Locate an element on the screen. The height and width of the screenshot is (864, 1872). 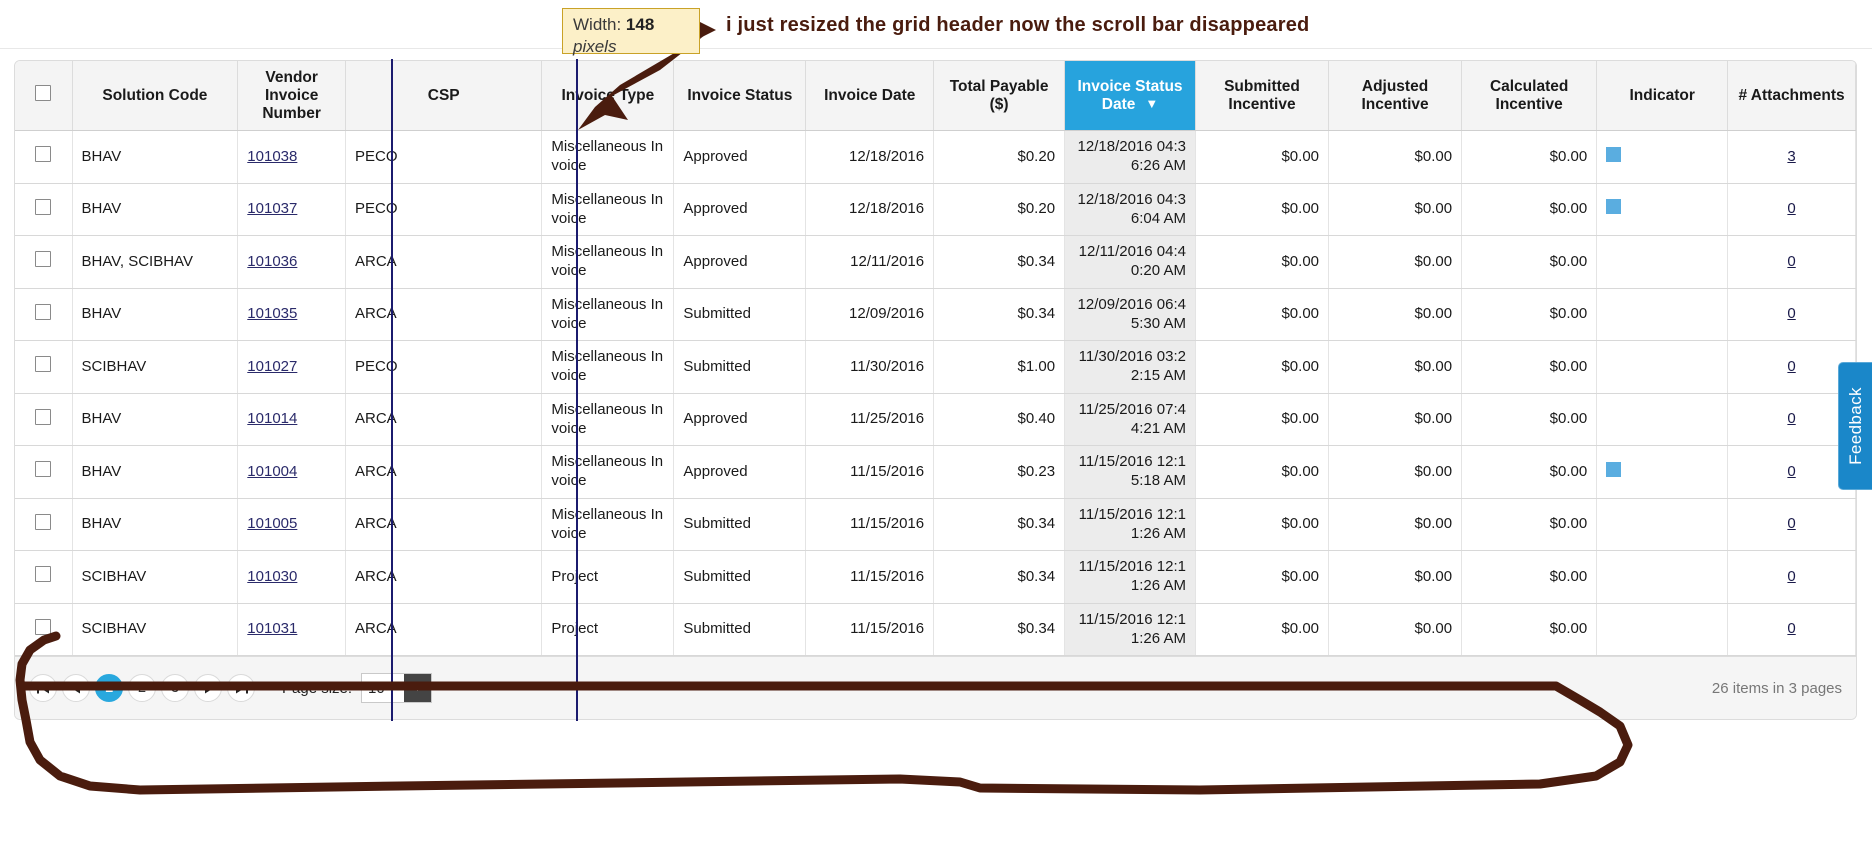
feedback-tab: Feedback is located at coordinates (1855, 426).